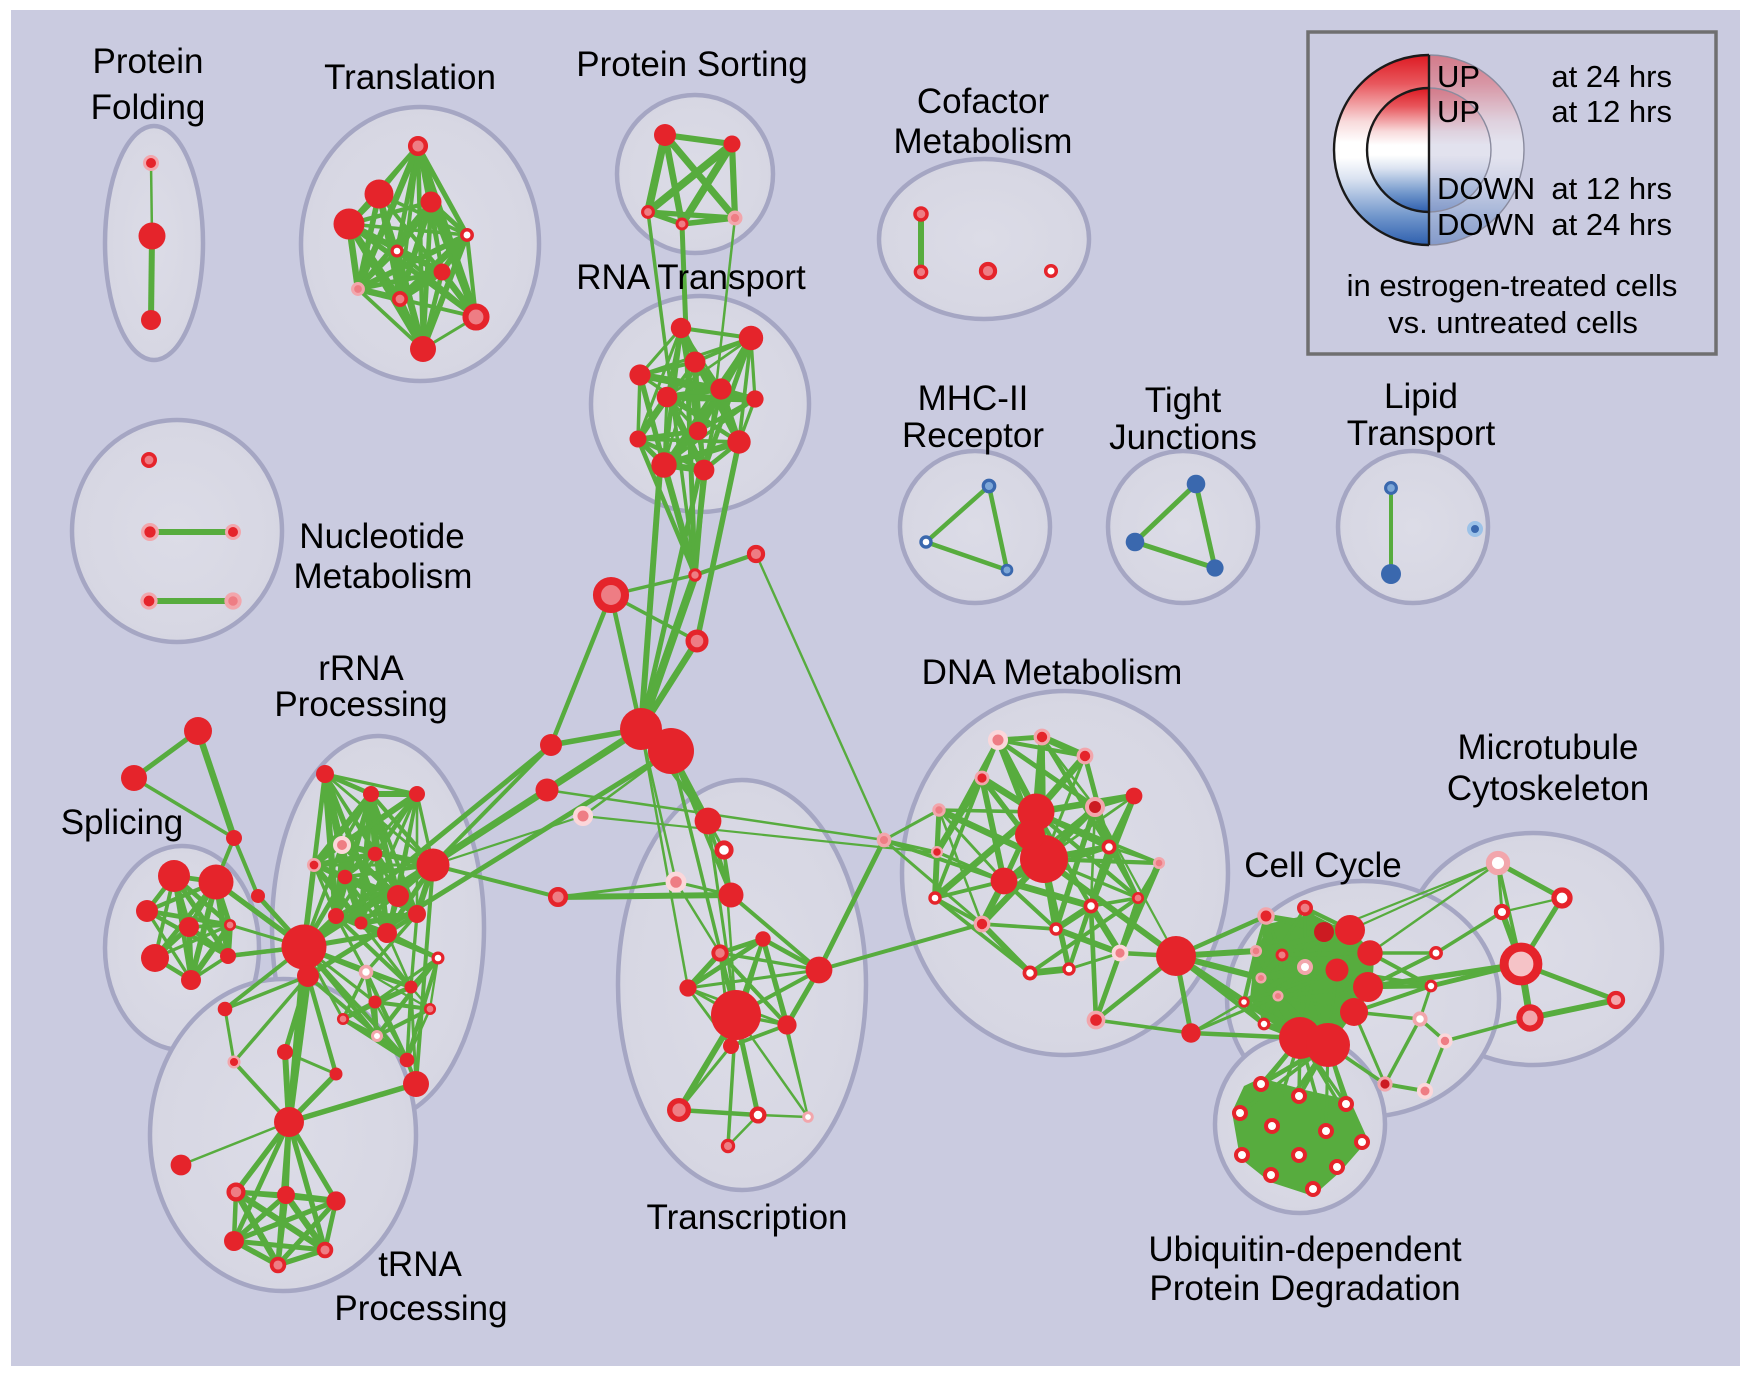 The image size is (1750, 1376). What do you see at coordinates (1305, 1249) in the screenshot?
I see `svg-text: Ubiquitin-dependent` at bounding box center [1305, 1249].